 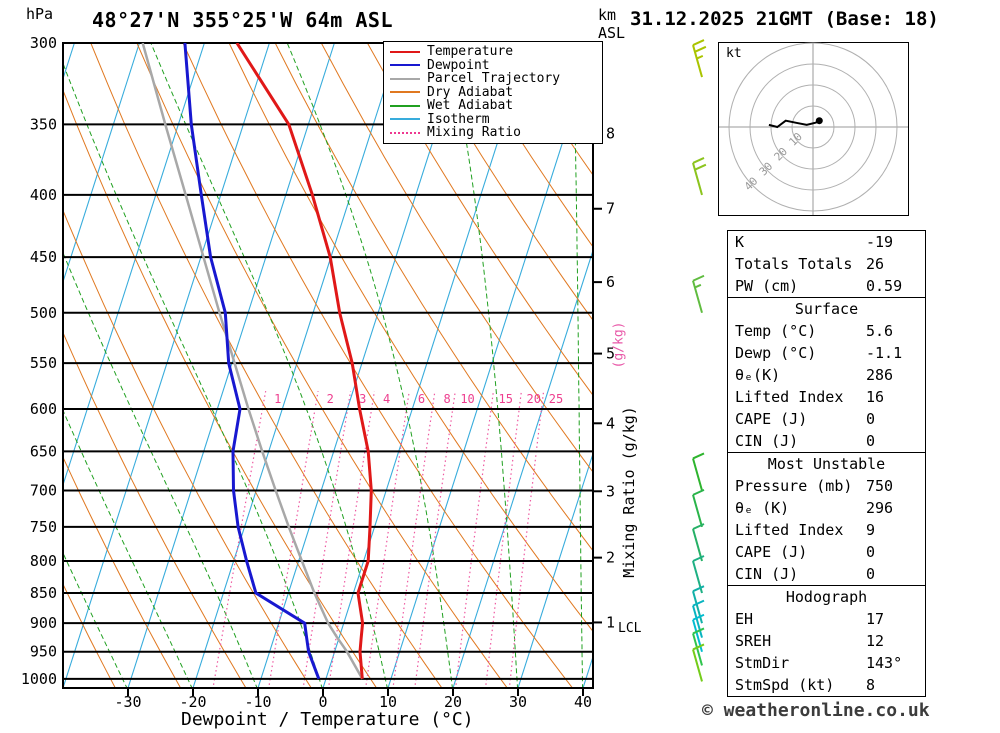 What do you see at coordinates (819, 121) in the screenshot?
I see `hodograph-storm-motion-dot` at bounding box center [819, 121].